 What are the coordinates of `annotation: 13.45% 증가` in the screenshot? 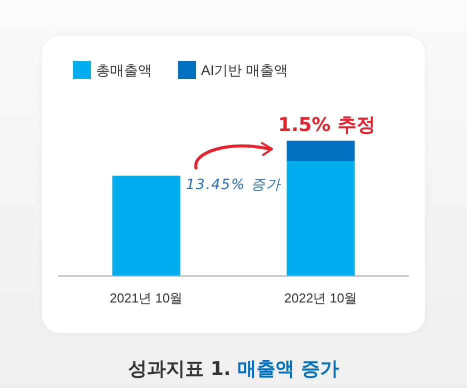 It's located at (233, 185).